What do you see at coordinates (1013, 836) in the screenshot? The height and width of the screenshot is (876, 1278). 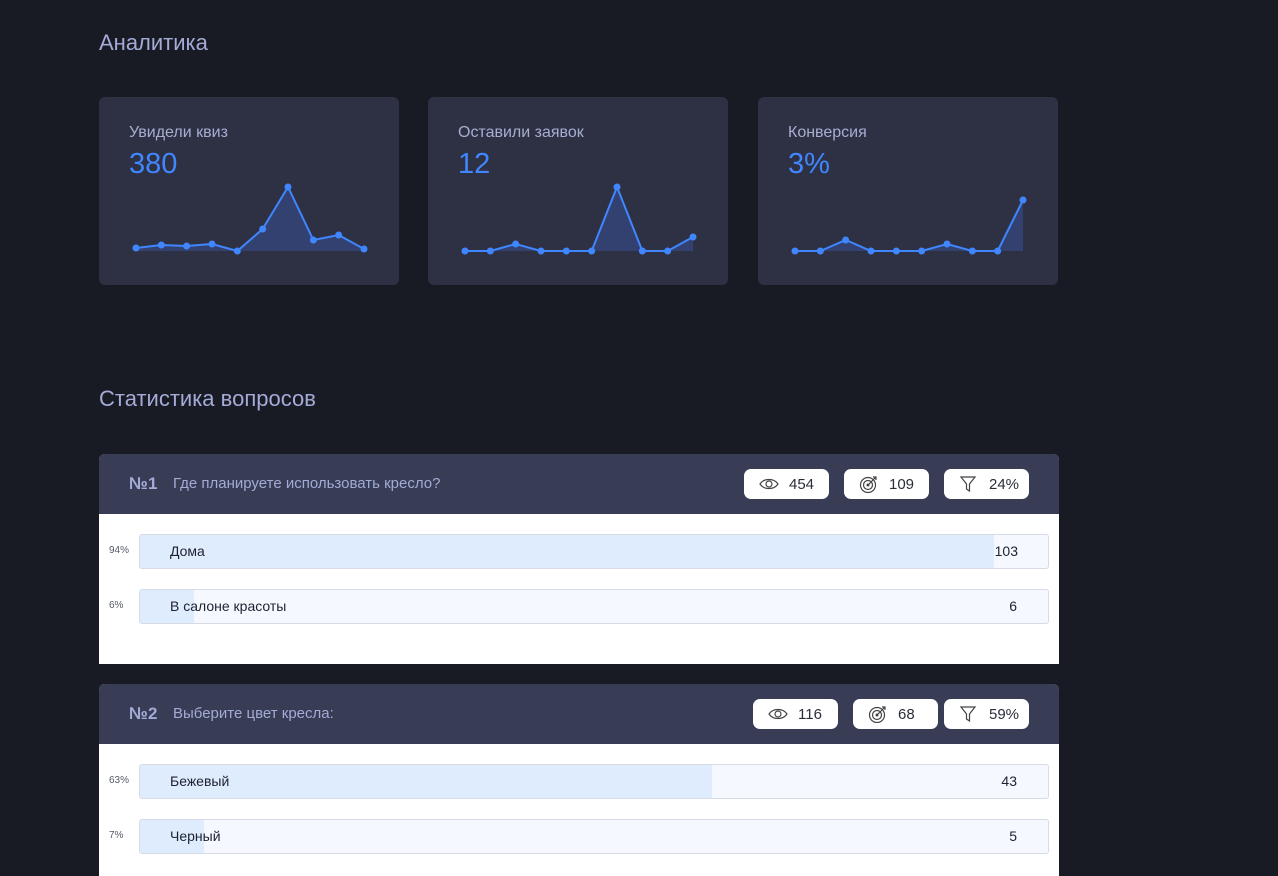 I see `answer-count: 5` at bounding box center [1013, 836].